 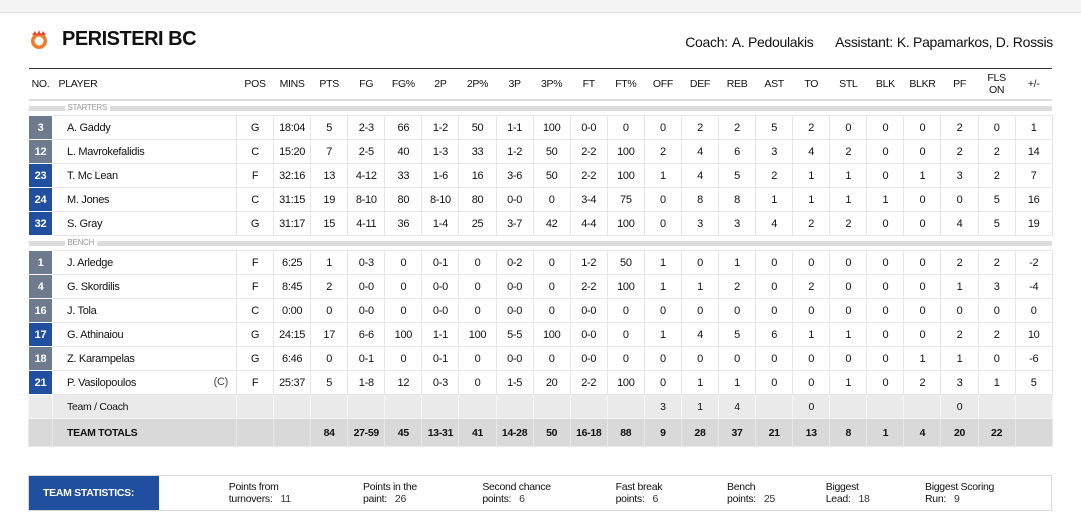 I want to click on column-header: FG%, so click(x=403, y=84).